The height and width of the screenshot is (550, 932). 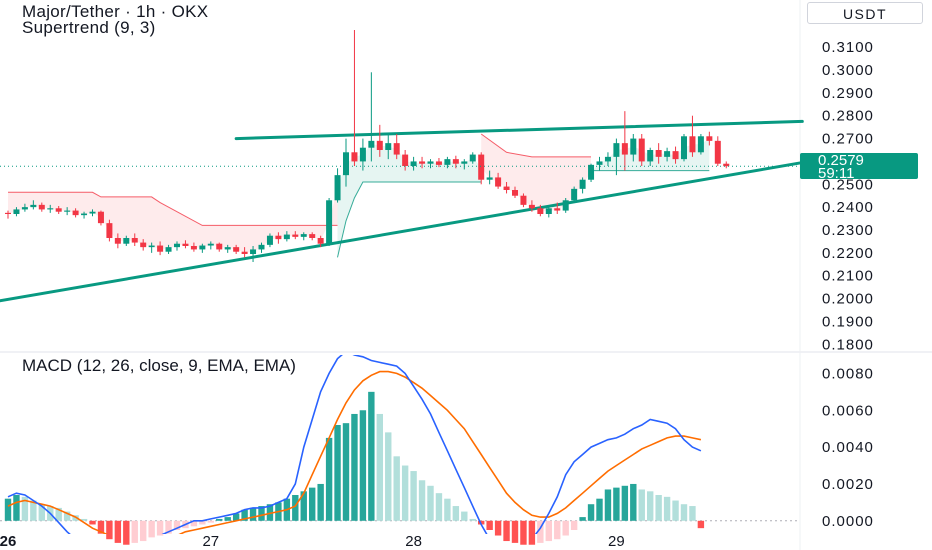 I want to click on price-axis-tick: 0.3100, so click(x=848, y=47).